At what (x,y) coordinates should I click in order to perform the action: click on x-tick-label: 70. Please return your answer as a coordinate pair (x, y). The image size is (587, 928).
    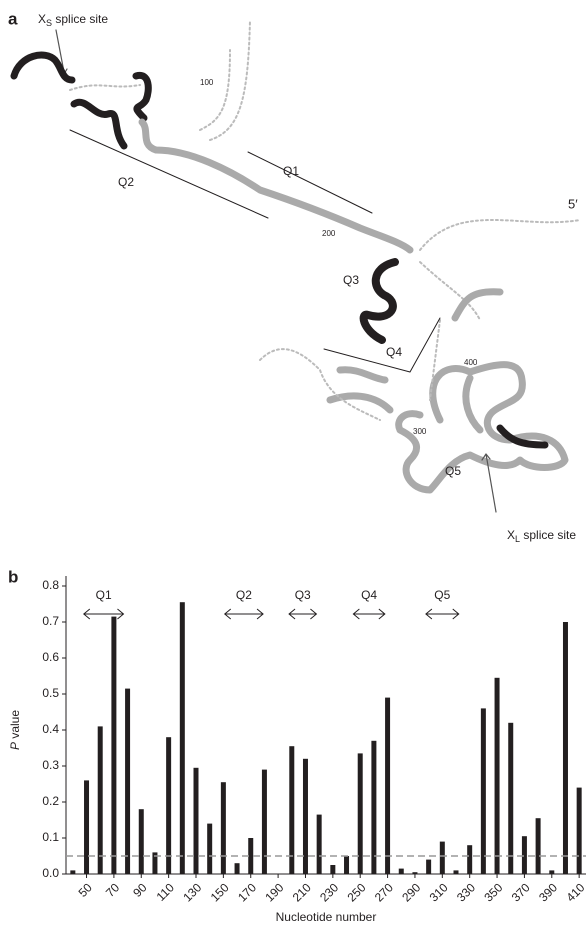
    Looking at the image, I should click on (113, 890).